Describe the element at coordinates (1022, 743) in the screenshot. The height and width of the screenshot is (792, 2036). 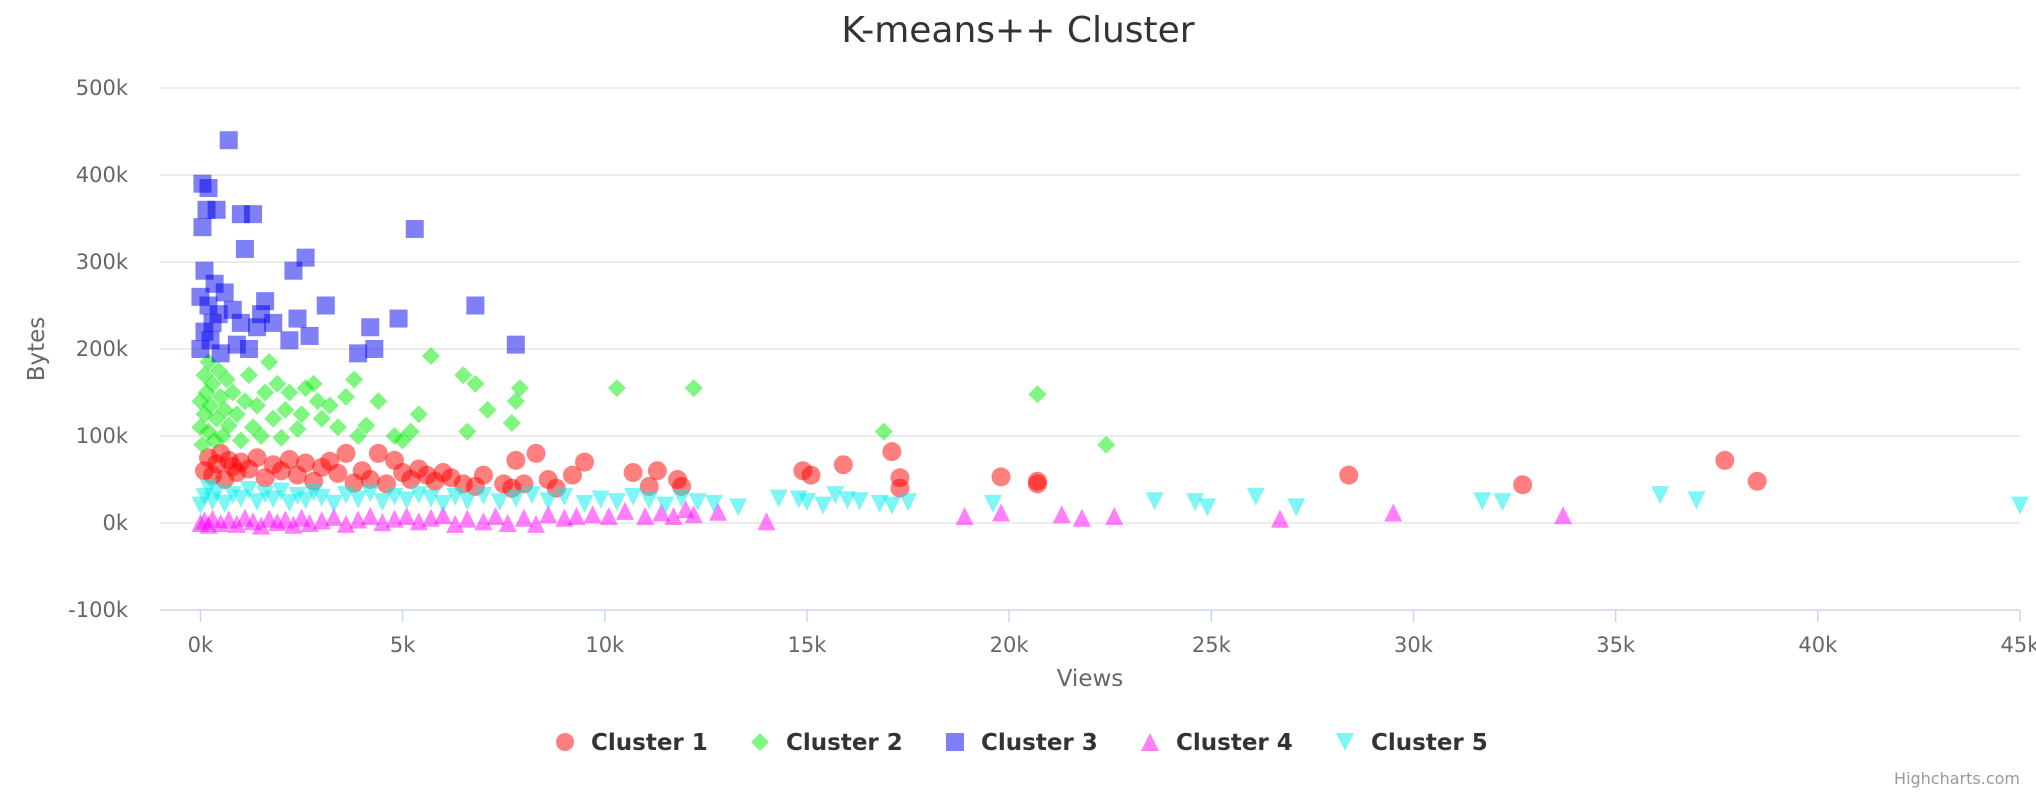
I see `legend-item-cluster-3: Cluster 3` at that location.